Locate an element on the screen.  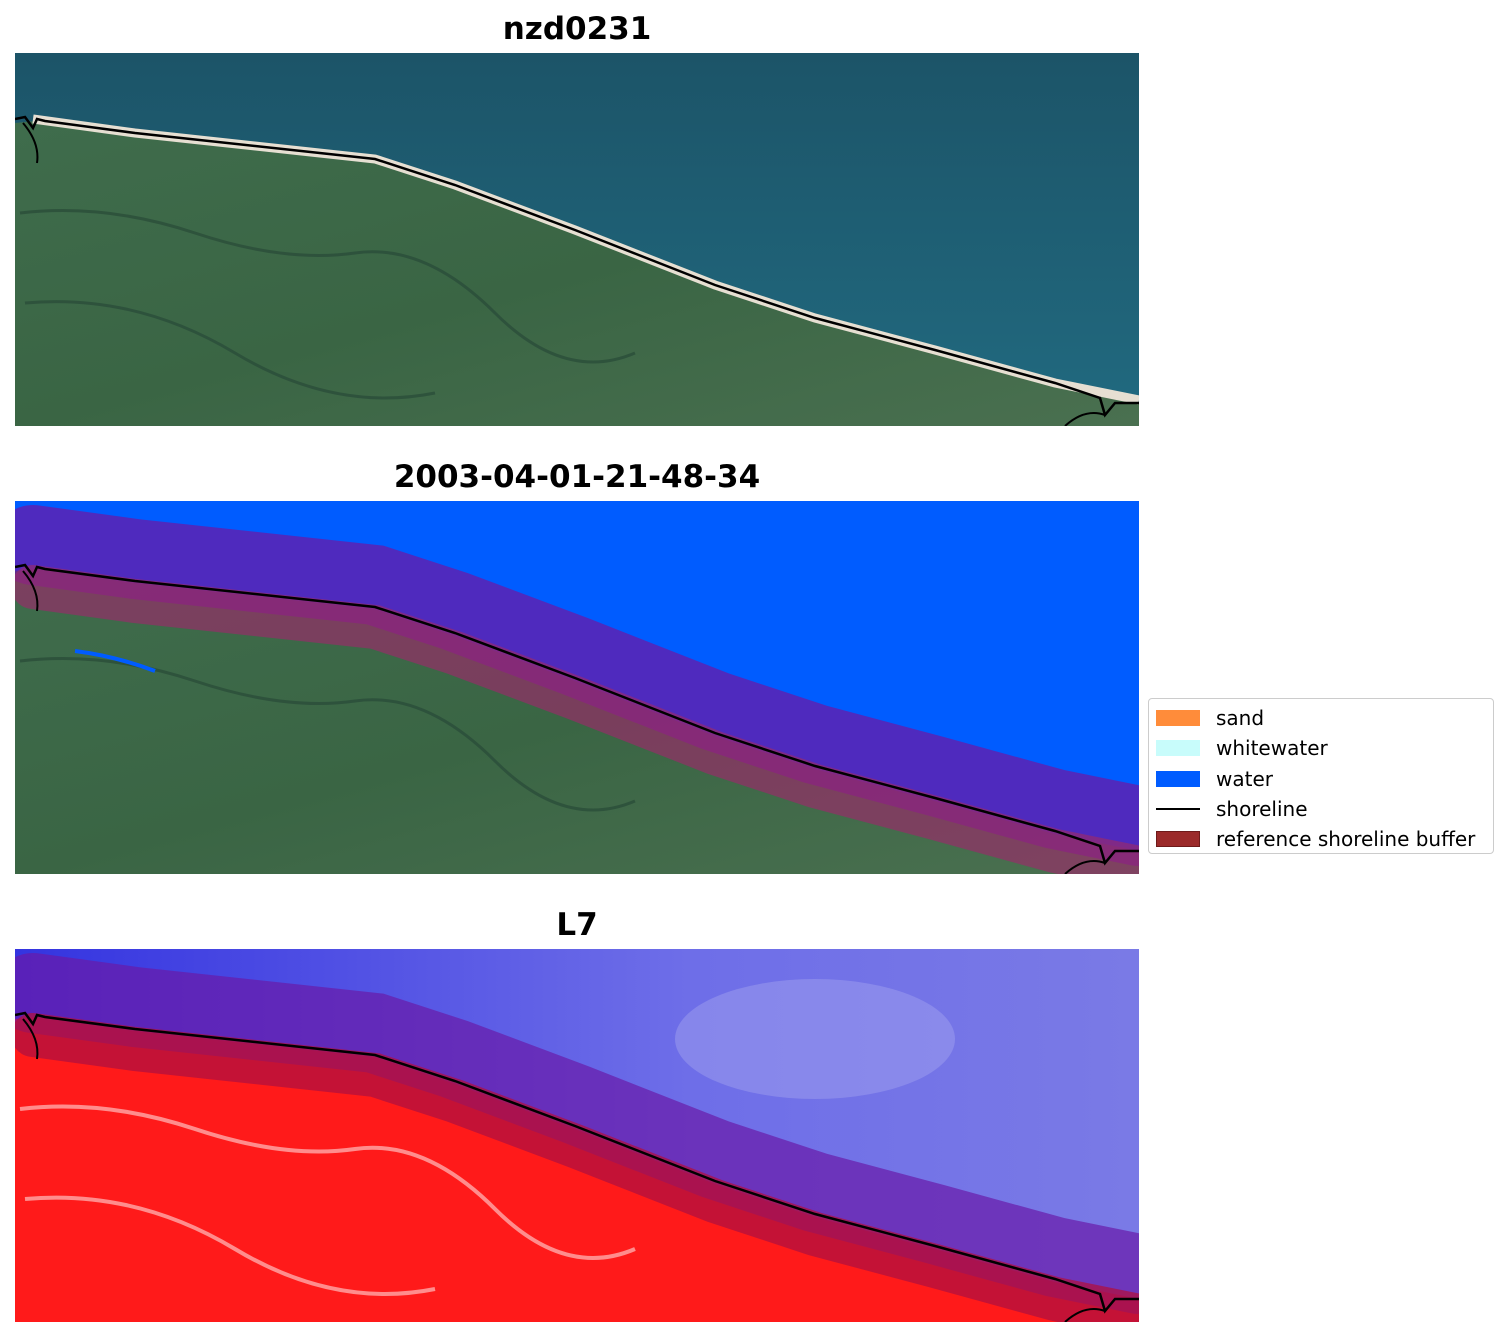
legend-label: reference shoreline buffer is located at coordinates (1346, 839).